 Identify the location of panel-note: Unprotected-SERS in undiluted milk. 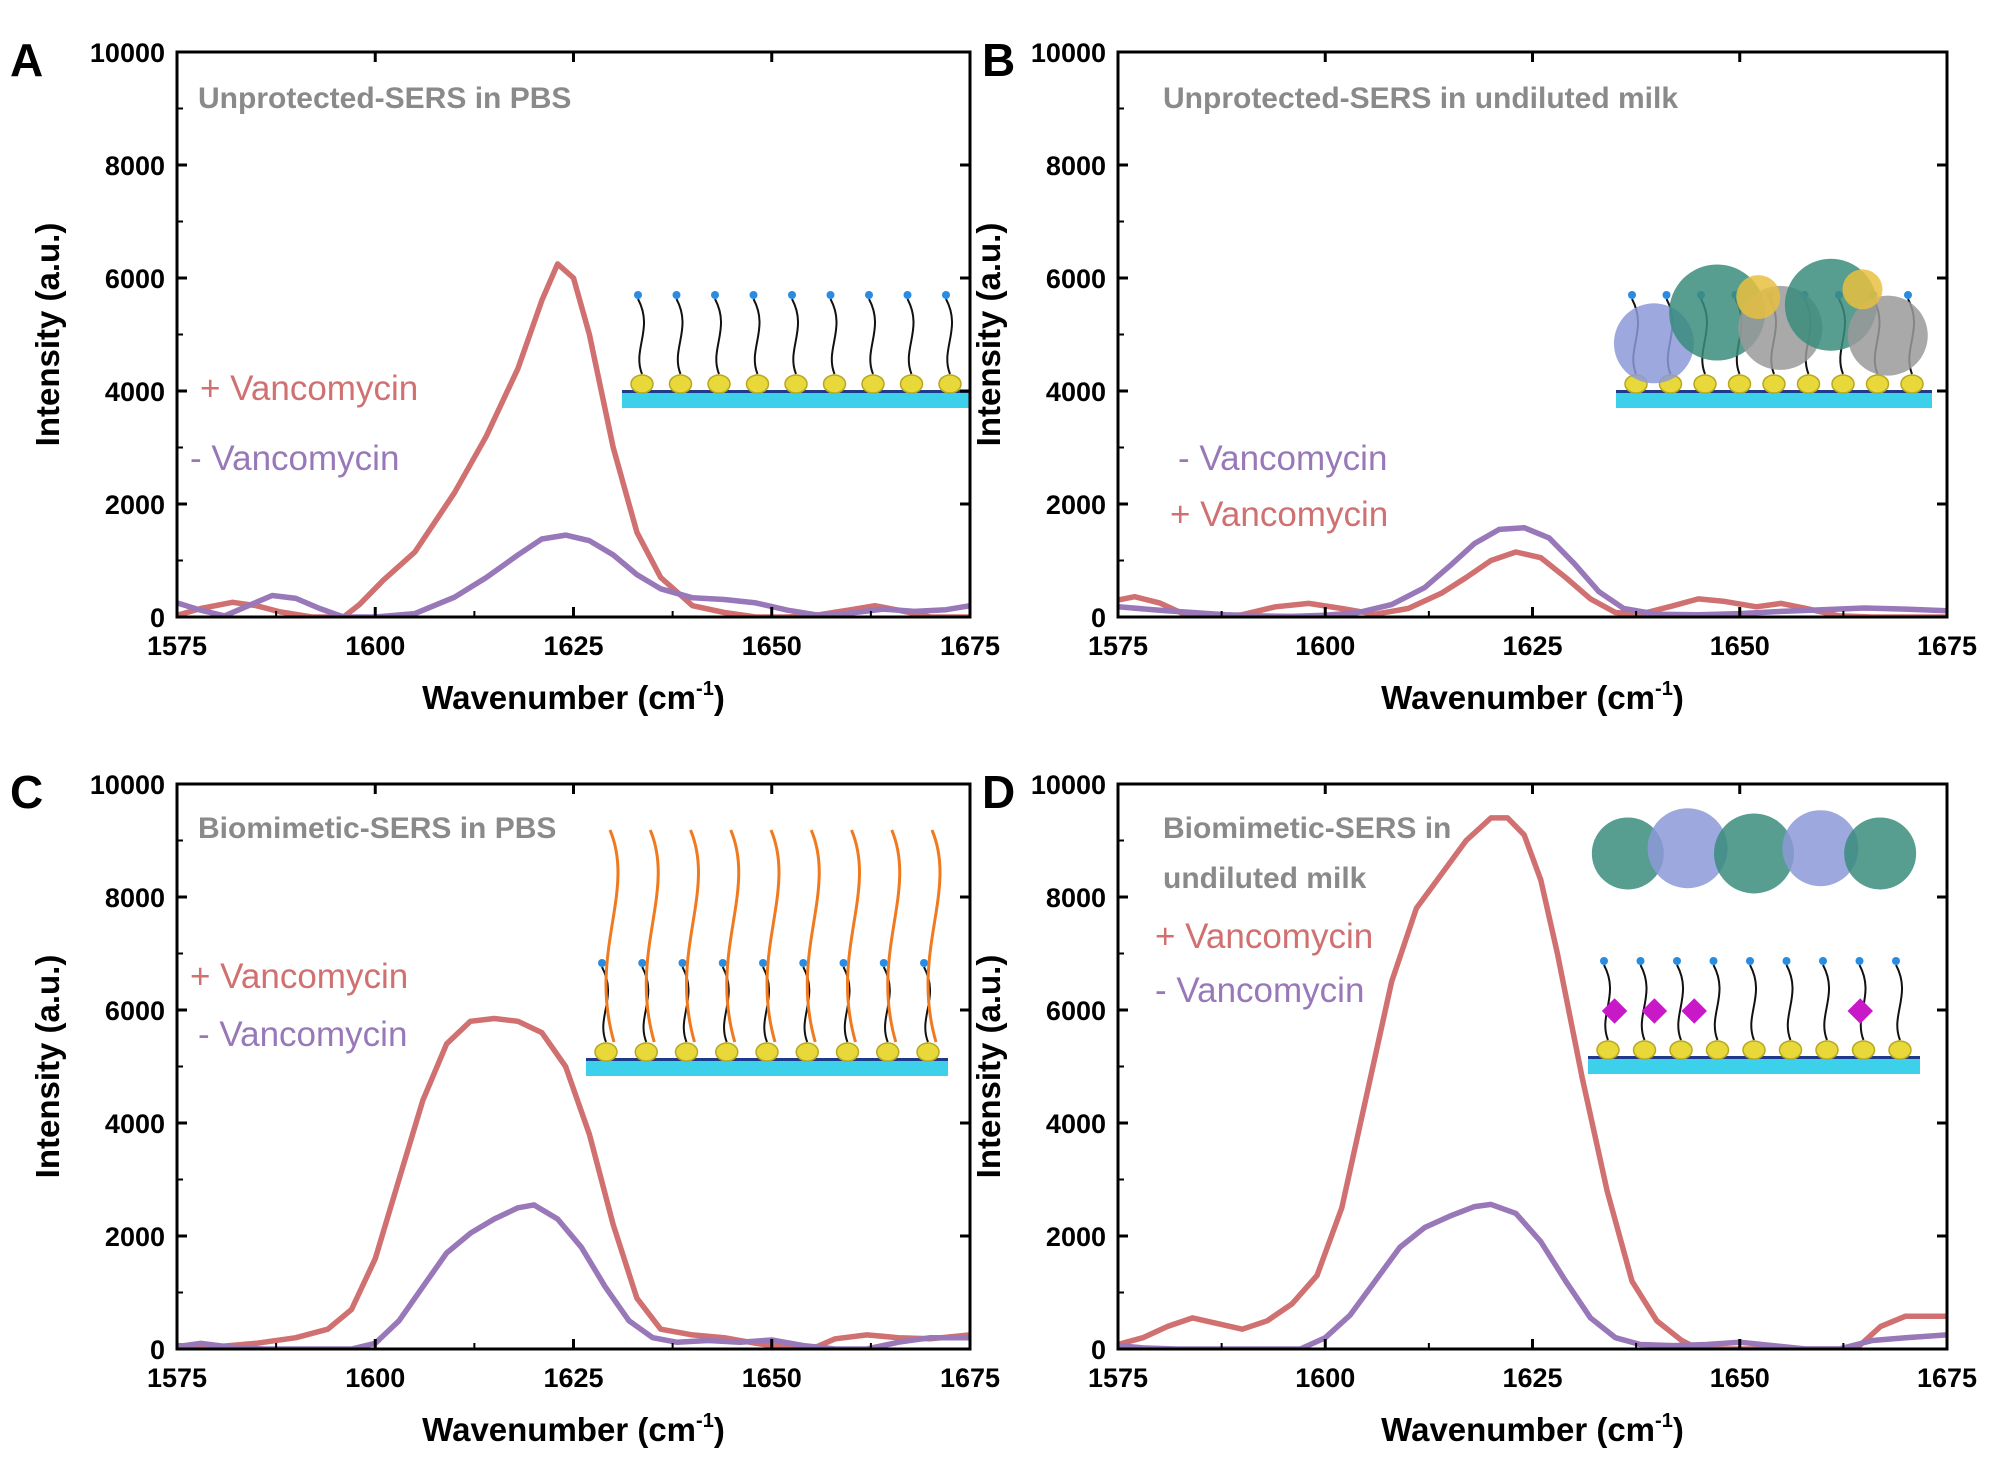
(1420, 98).